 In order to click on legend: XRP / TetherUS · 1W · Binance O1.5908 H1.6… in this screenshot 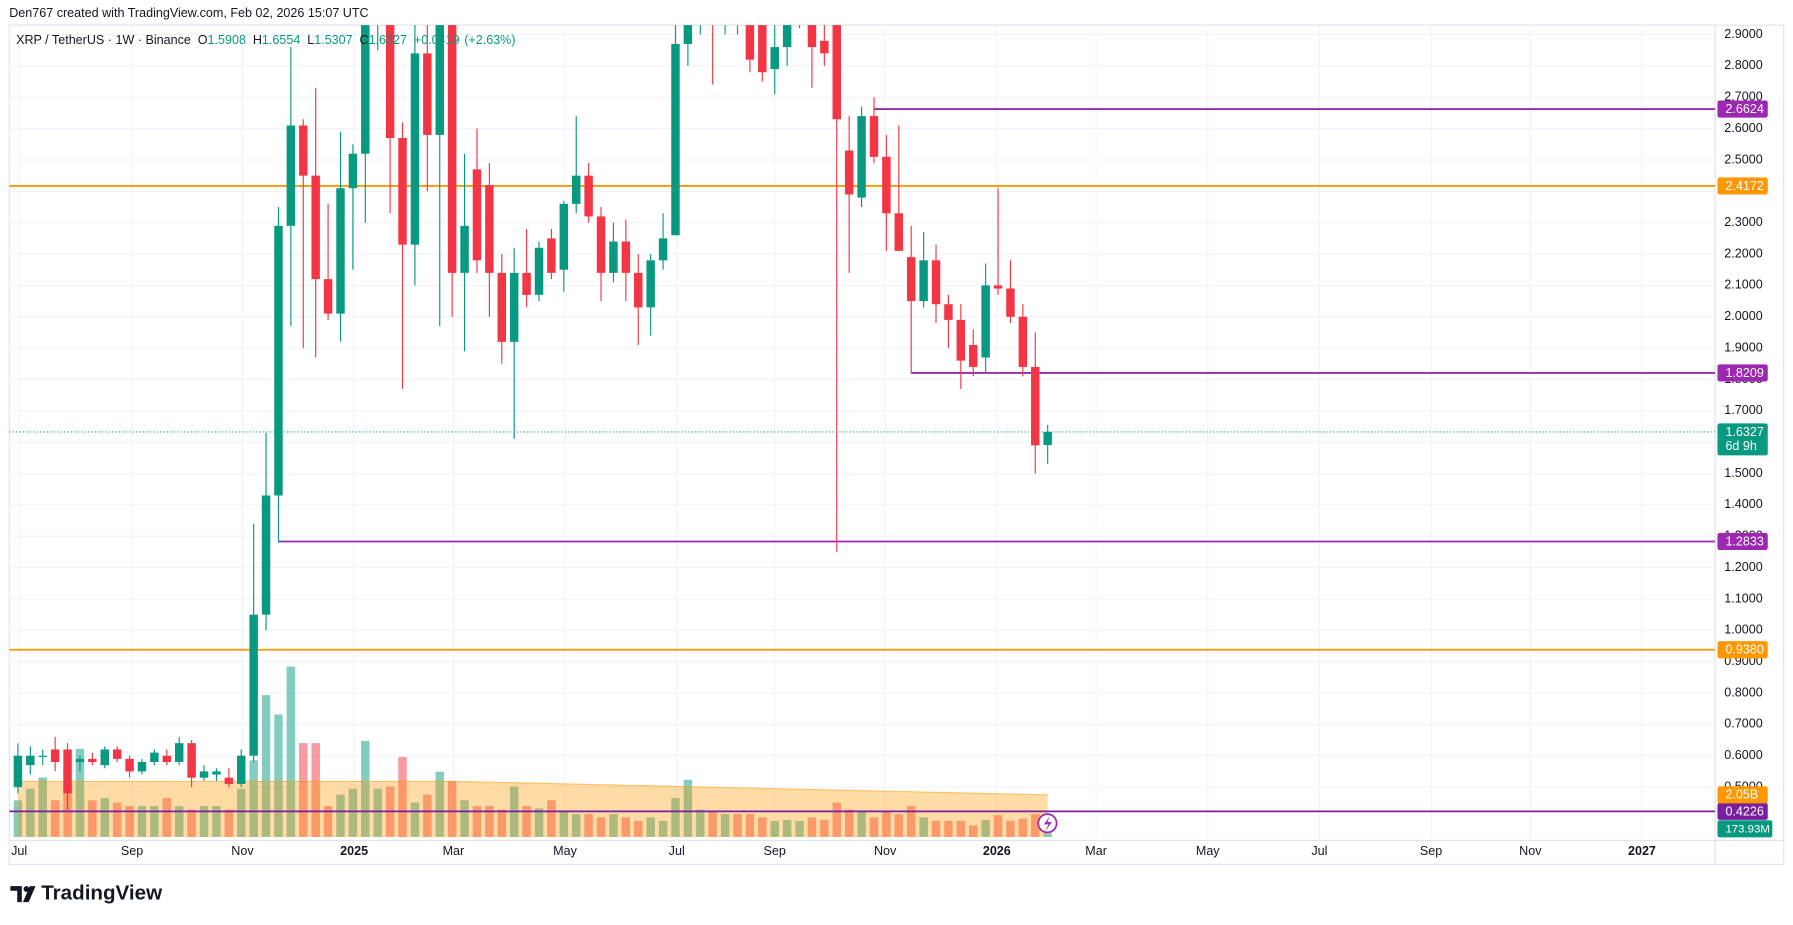, I will do `click(265, 40)`.